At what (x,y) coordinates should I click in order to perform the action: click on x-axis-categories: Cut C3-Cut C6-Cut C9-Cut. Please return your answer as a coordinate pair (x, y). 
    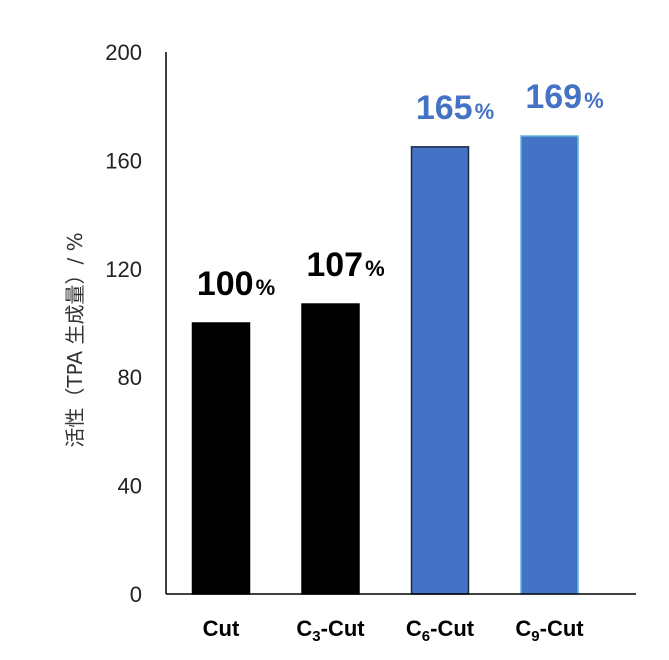
    Looking at the image, I should click on (394, 630).